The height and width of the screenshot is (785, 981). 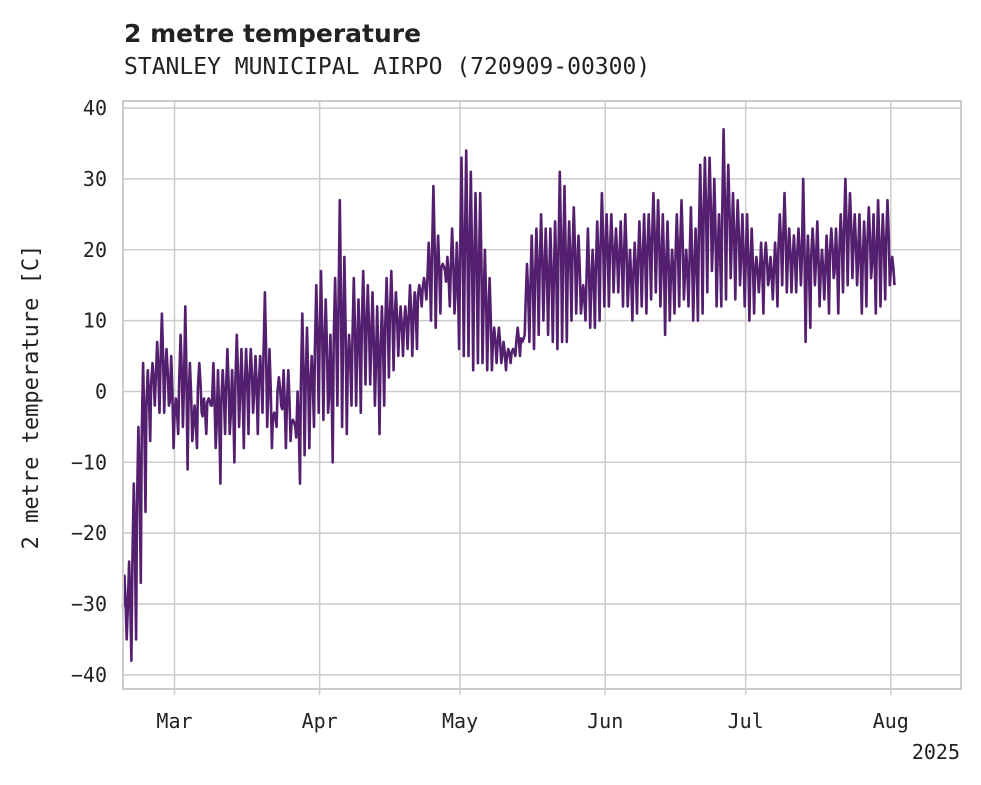 I want to click on y-axis-label: 2 metre temperature [C], so click(x=31, y=397).